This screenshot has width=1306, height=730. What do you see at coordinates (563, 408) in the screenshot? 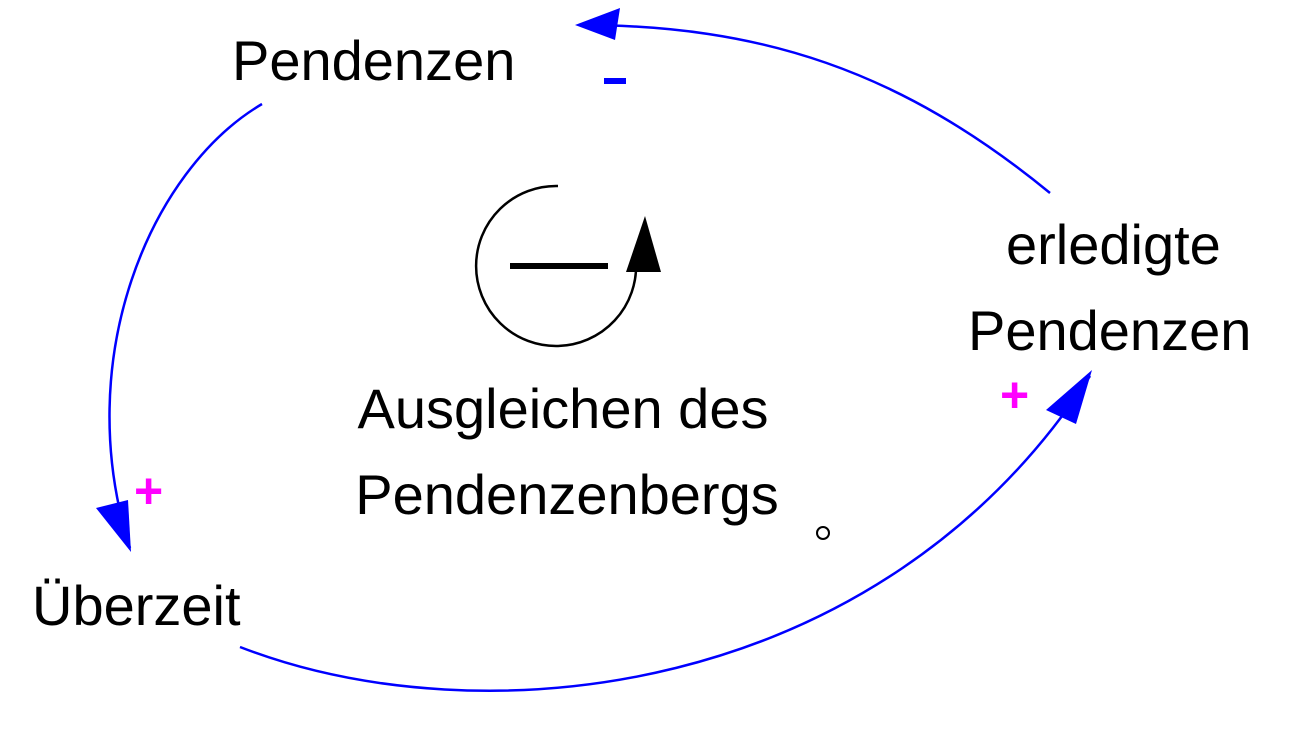
I see `loop-name-line1: Ausgleichen des` at bounding box center [563, 408].